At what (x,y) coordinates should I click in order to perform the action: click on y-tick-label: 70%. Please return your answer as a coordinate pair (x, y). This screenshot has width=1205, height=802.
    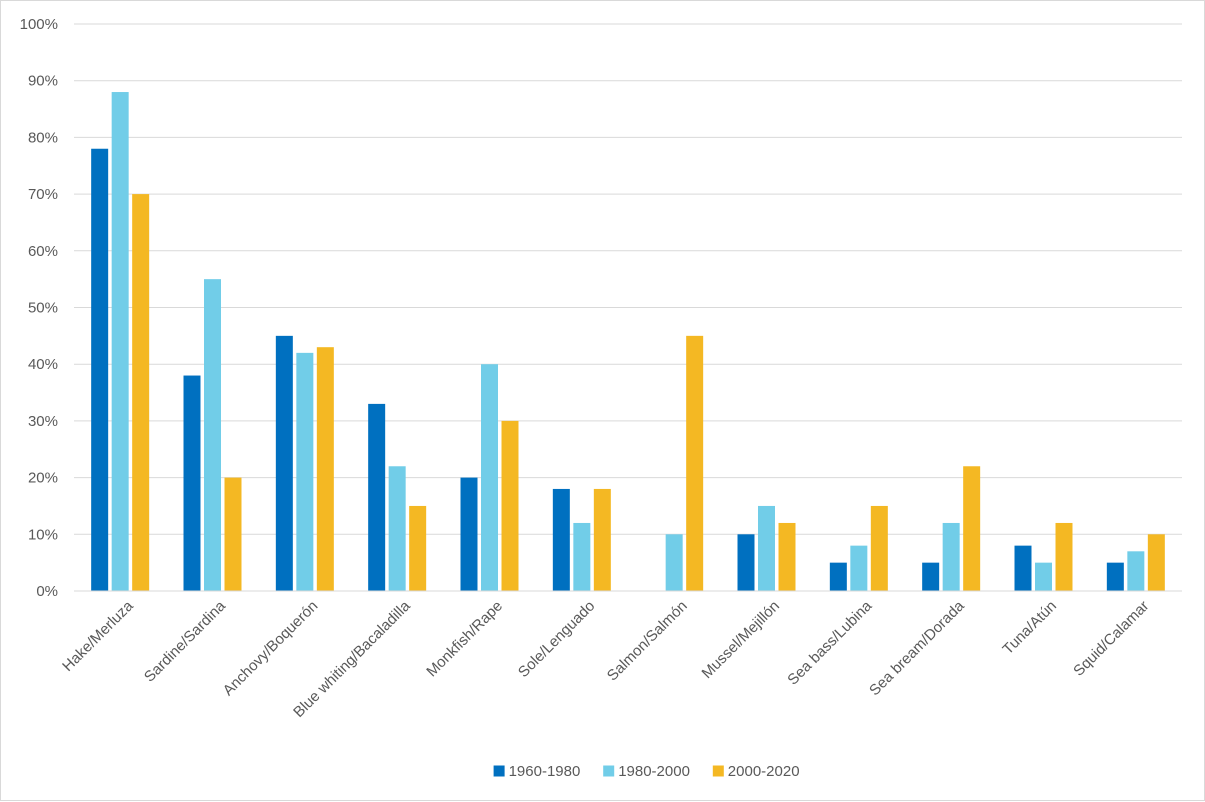
    Looking at the image, I should click on (43, 194).